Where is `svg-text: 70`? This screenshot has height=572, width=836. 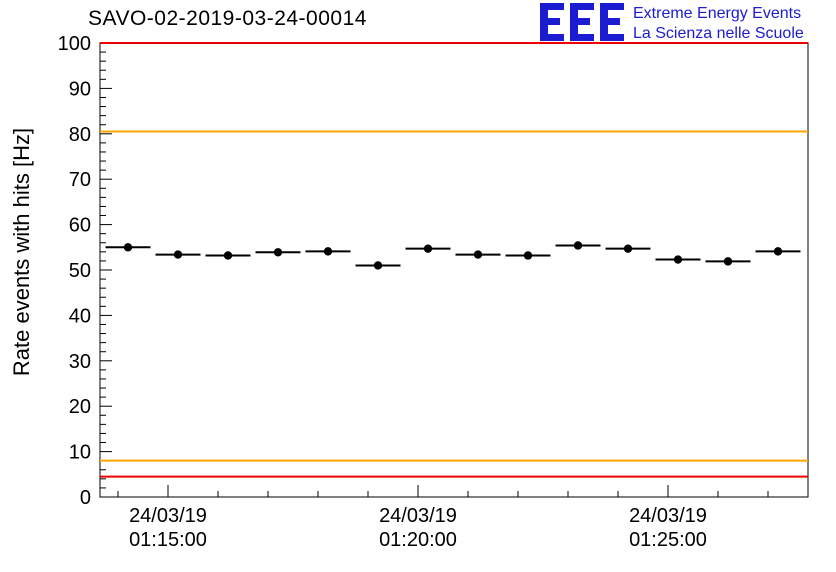
svg-text: 70 is located at coordinates (80, 180).